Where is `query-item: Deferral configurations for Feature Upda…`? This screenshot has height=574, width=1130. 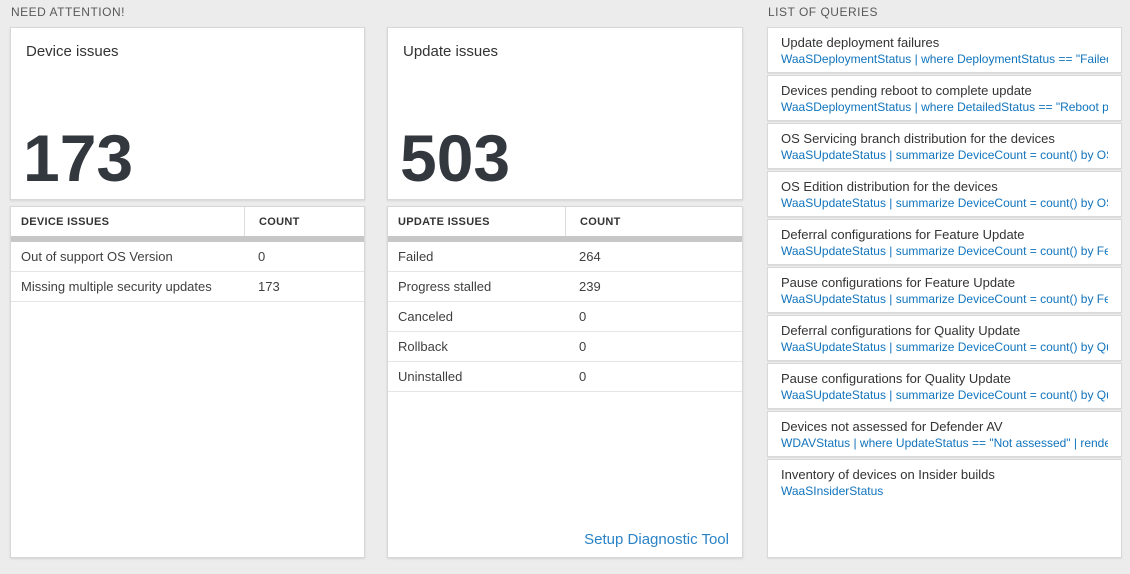 query-item: Deferral configurations for Feature Upda… is located at coordinates (944, 242).